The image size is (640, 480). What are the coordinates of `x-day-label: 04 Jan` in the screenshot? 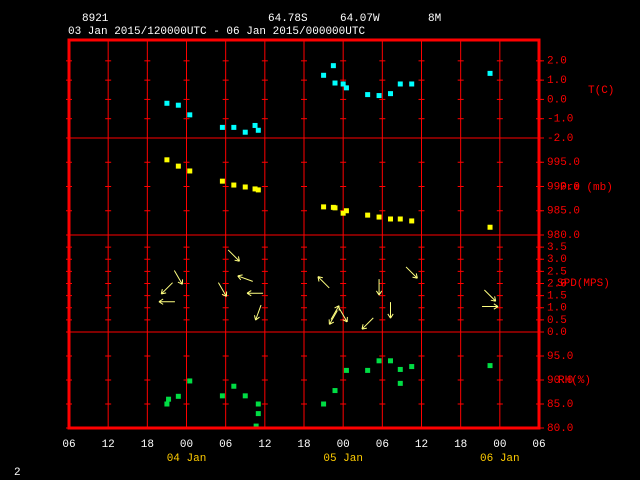 It's located at (187, 459).